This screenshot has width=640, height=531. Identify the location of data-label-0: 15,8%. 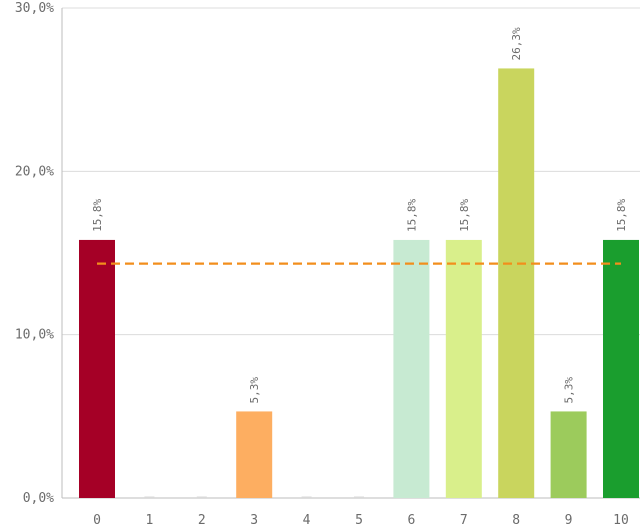
(97, 214).